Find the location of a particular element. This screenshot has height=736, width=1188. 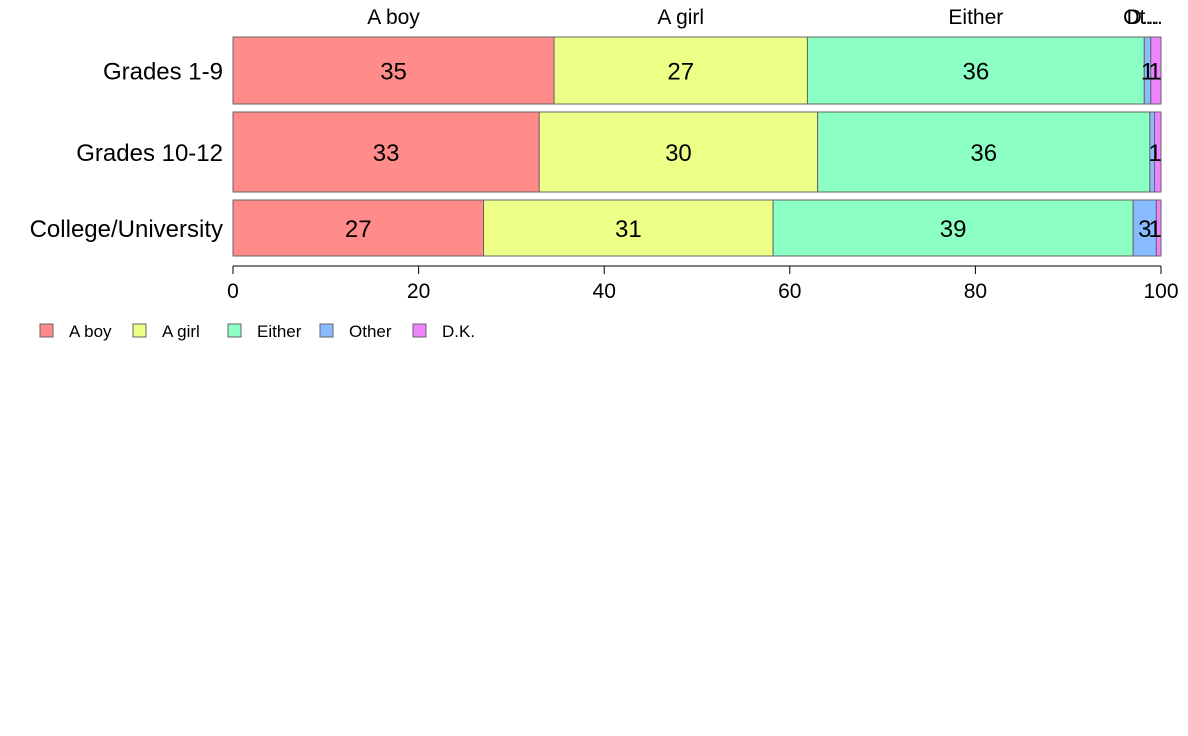

segment-header-label: Either is located at coordinates (975, 17).